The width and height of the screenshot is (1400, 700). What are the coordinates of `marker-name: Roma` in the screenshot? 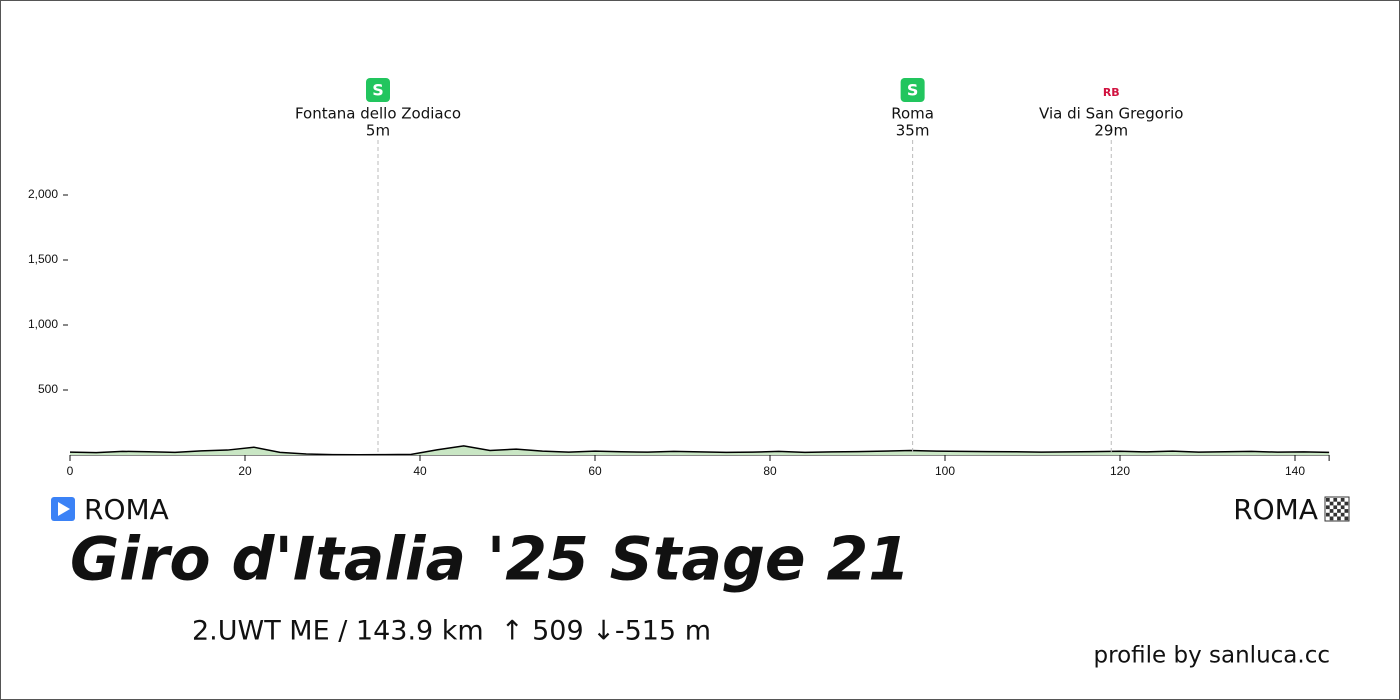 It's located at (912, 114).